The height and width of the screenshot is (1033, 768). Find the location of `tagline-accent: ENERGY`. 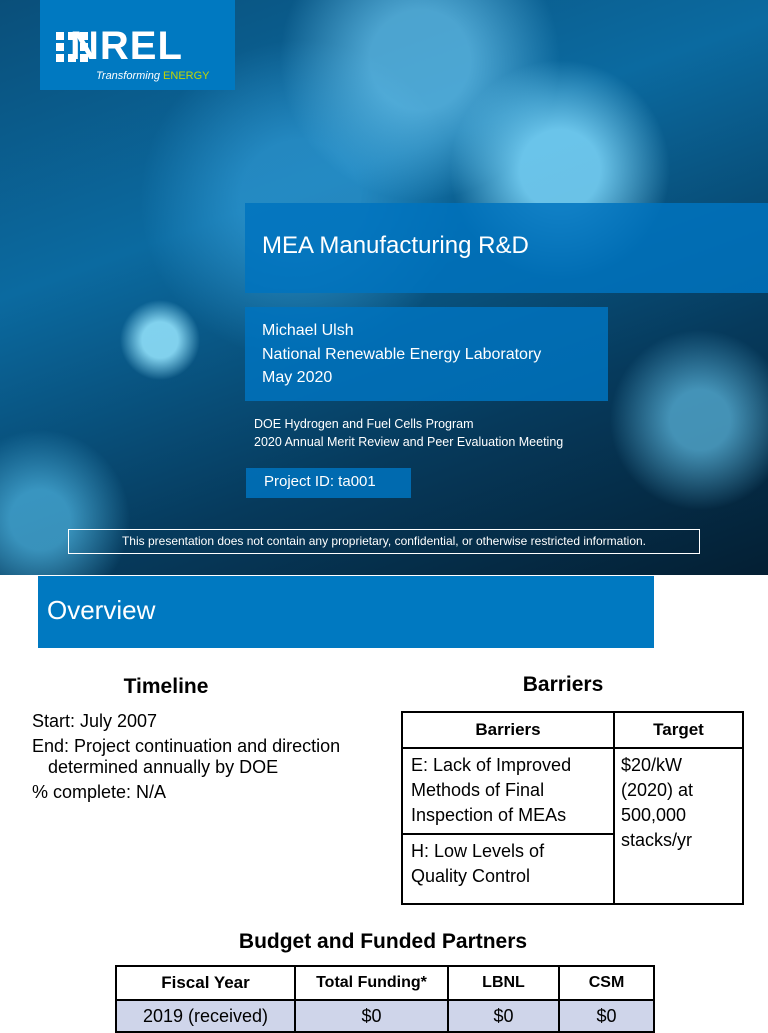

tagline-accent: ENERGY is located at coordinates (186, 76).